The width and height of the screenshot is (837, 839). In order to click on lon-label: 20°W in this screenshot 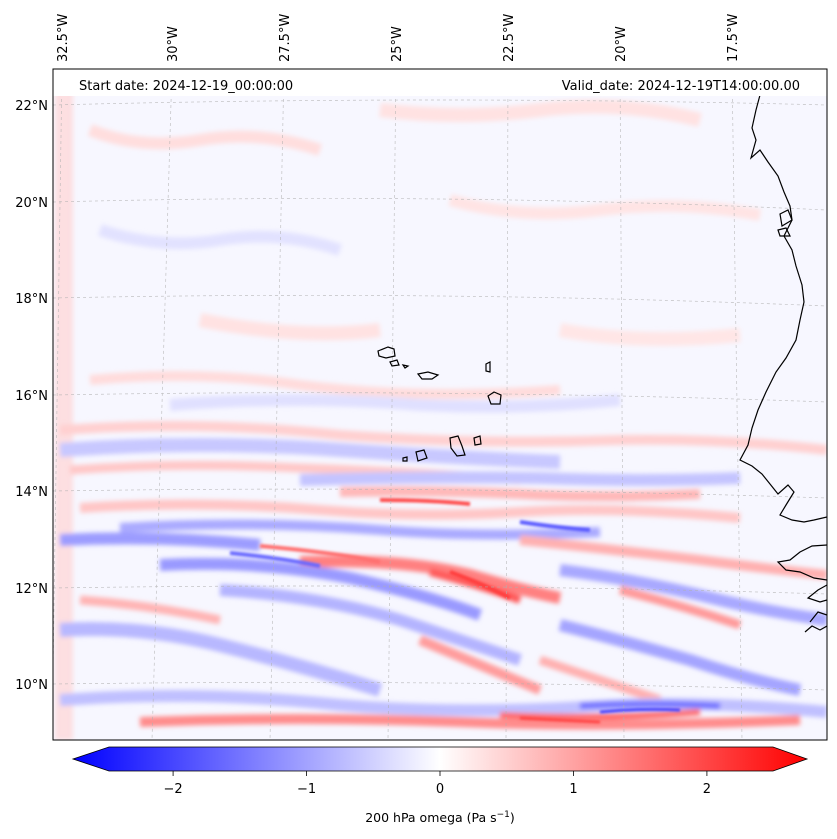, I will do `click(621, 44)`.